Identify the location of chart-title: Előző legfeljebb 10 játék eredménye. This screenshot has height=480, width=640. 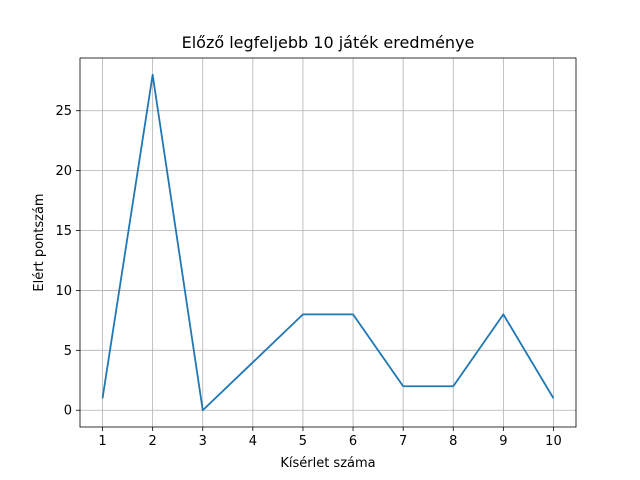
(328, 42).